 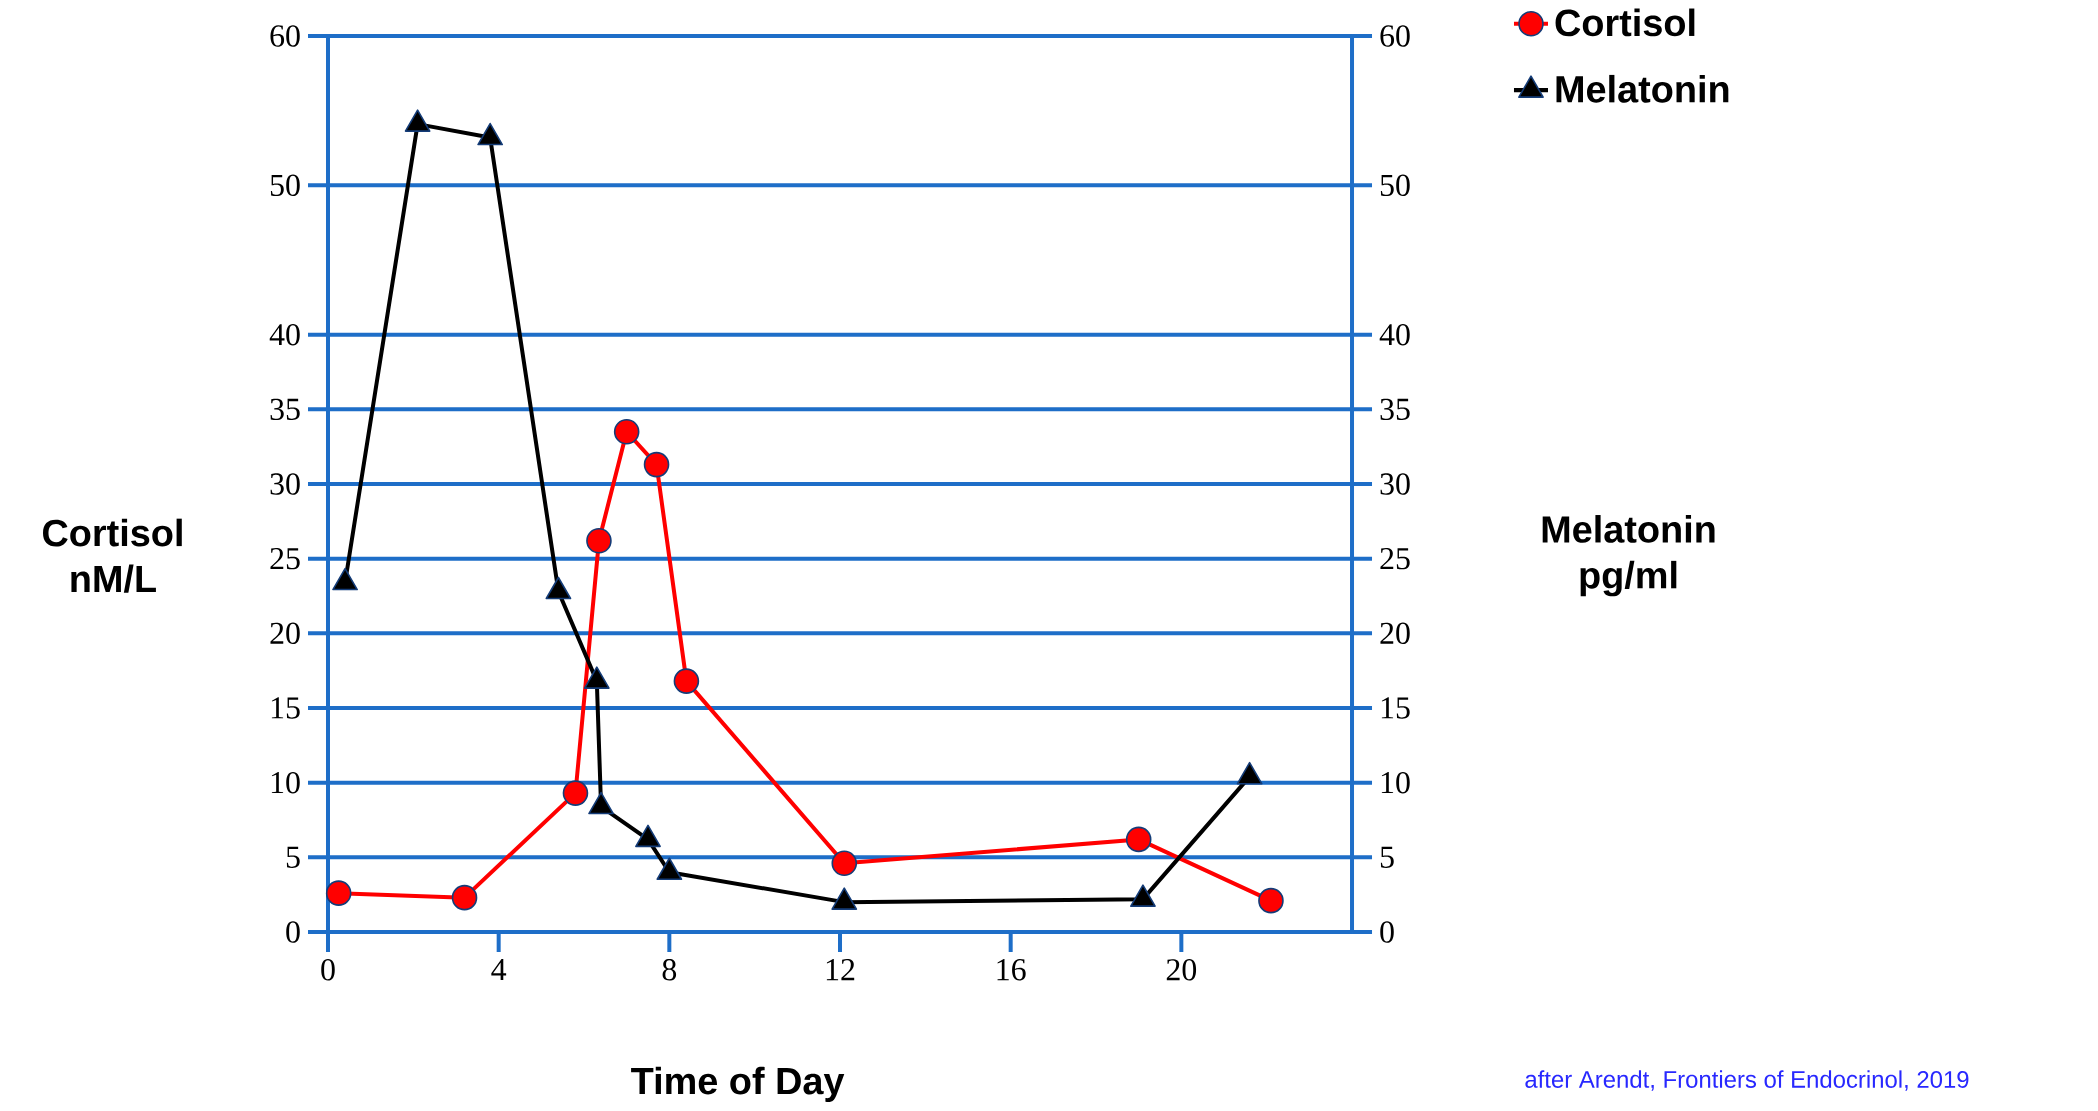 What do you see at coordinates (1747, 1080) in the screenshot?
I see `text: after Arendt, Frontiers of Endocrinol, 2019` at bounding box center [1747, 1080].